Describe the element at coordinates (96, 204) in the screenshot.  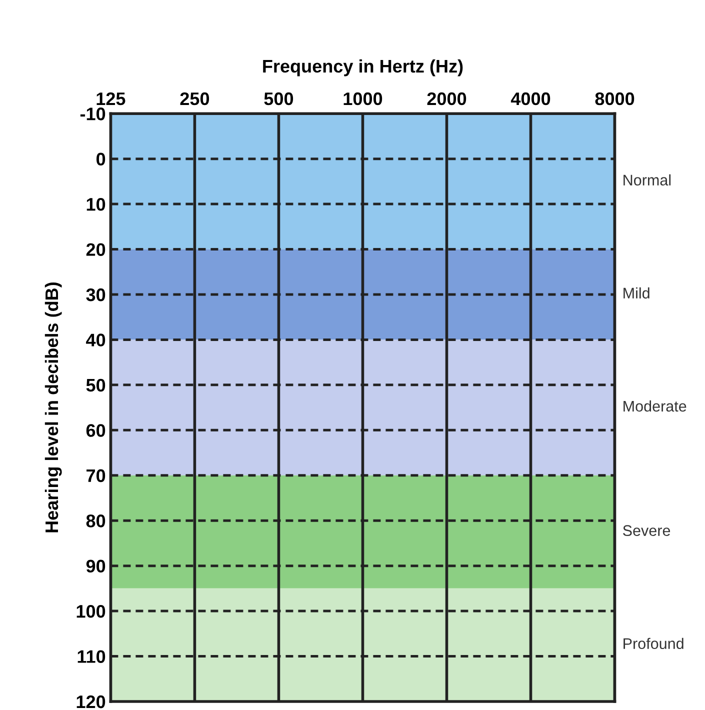
I see `y-tick-label: 10` at that location.